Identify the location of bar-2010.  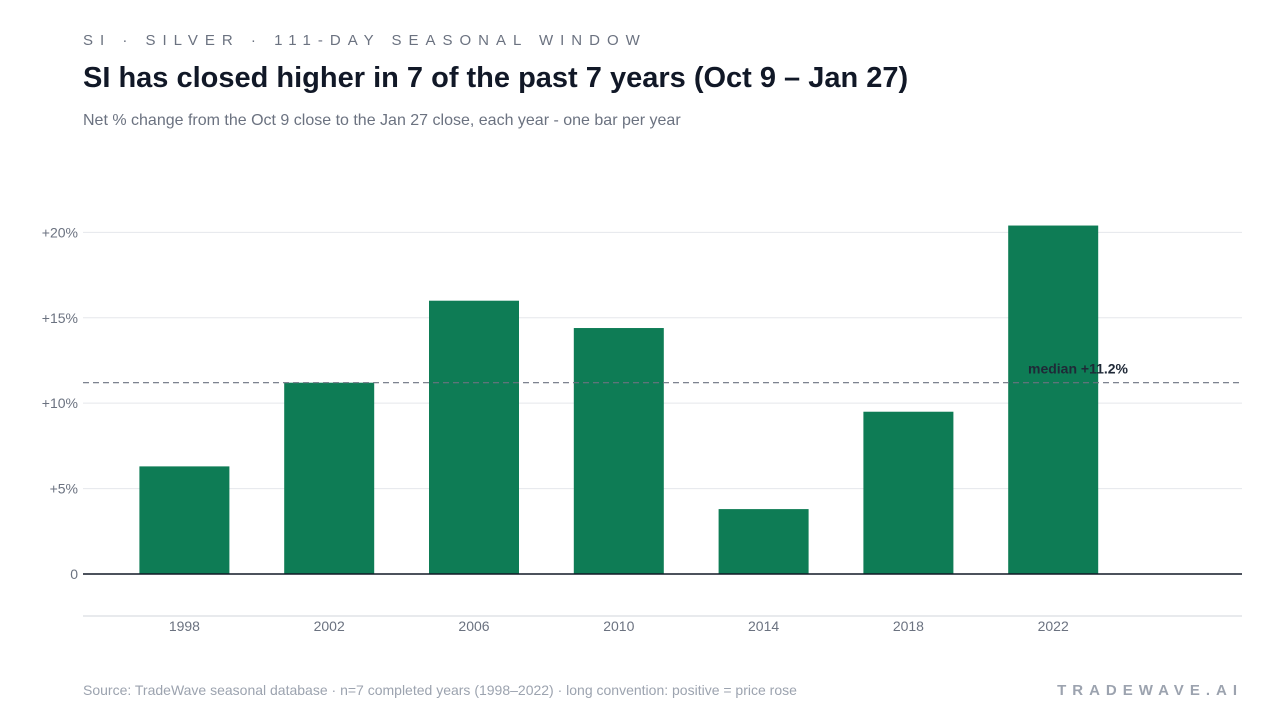
(618, 451).